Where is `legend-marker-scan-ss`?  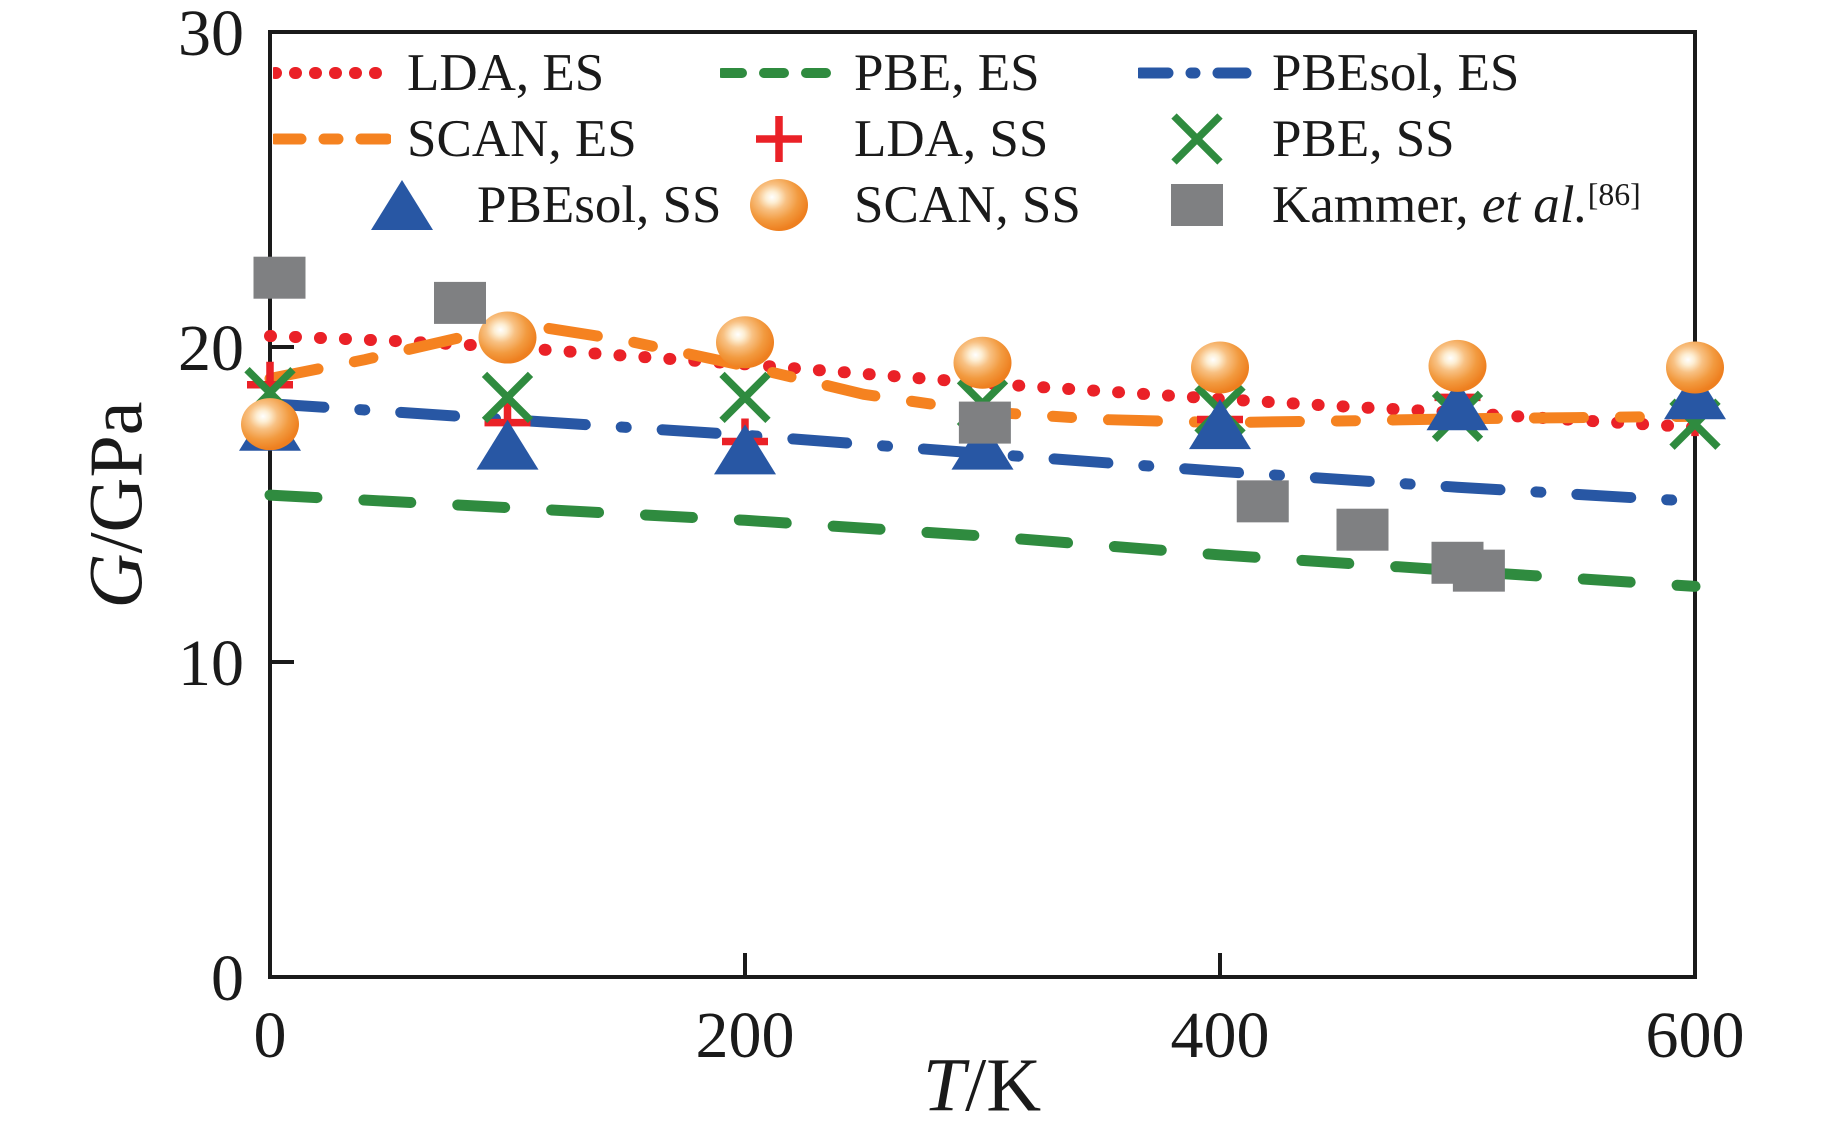
legend-marker-scan-ss is located at coordinates (779, 205).